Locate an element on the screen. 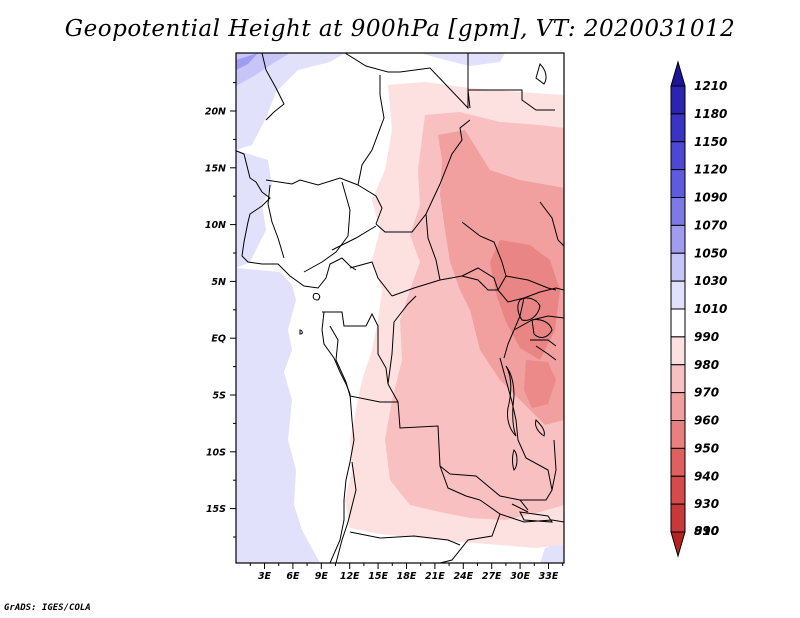 The height and width of the screenshot is (618, 800). colorbar-label: 1050 is located at coordinates (710, 253).